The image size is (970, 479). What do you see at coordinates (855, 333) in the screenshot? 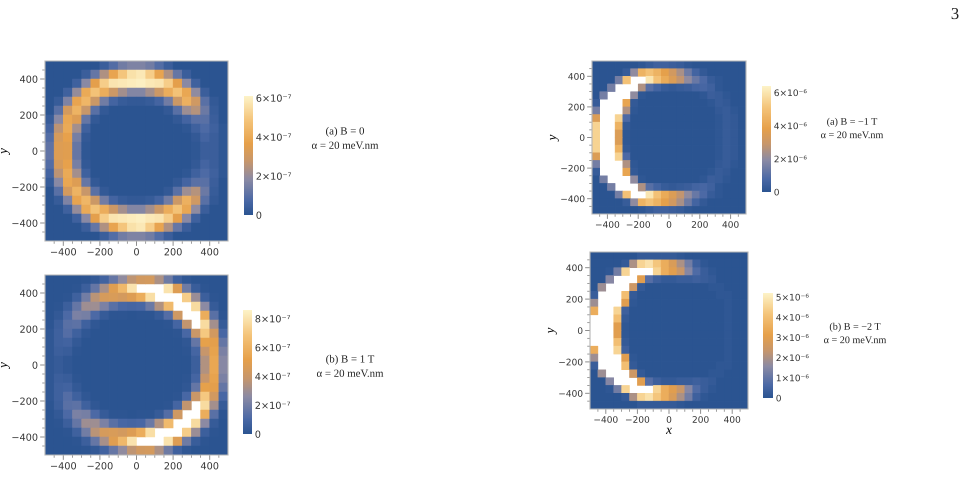
I see `text: (b) B = −2 T α = 20 meV.nm` at bounding box center [855, 333].